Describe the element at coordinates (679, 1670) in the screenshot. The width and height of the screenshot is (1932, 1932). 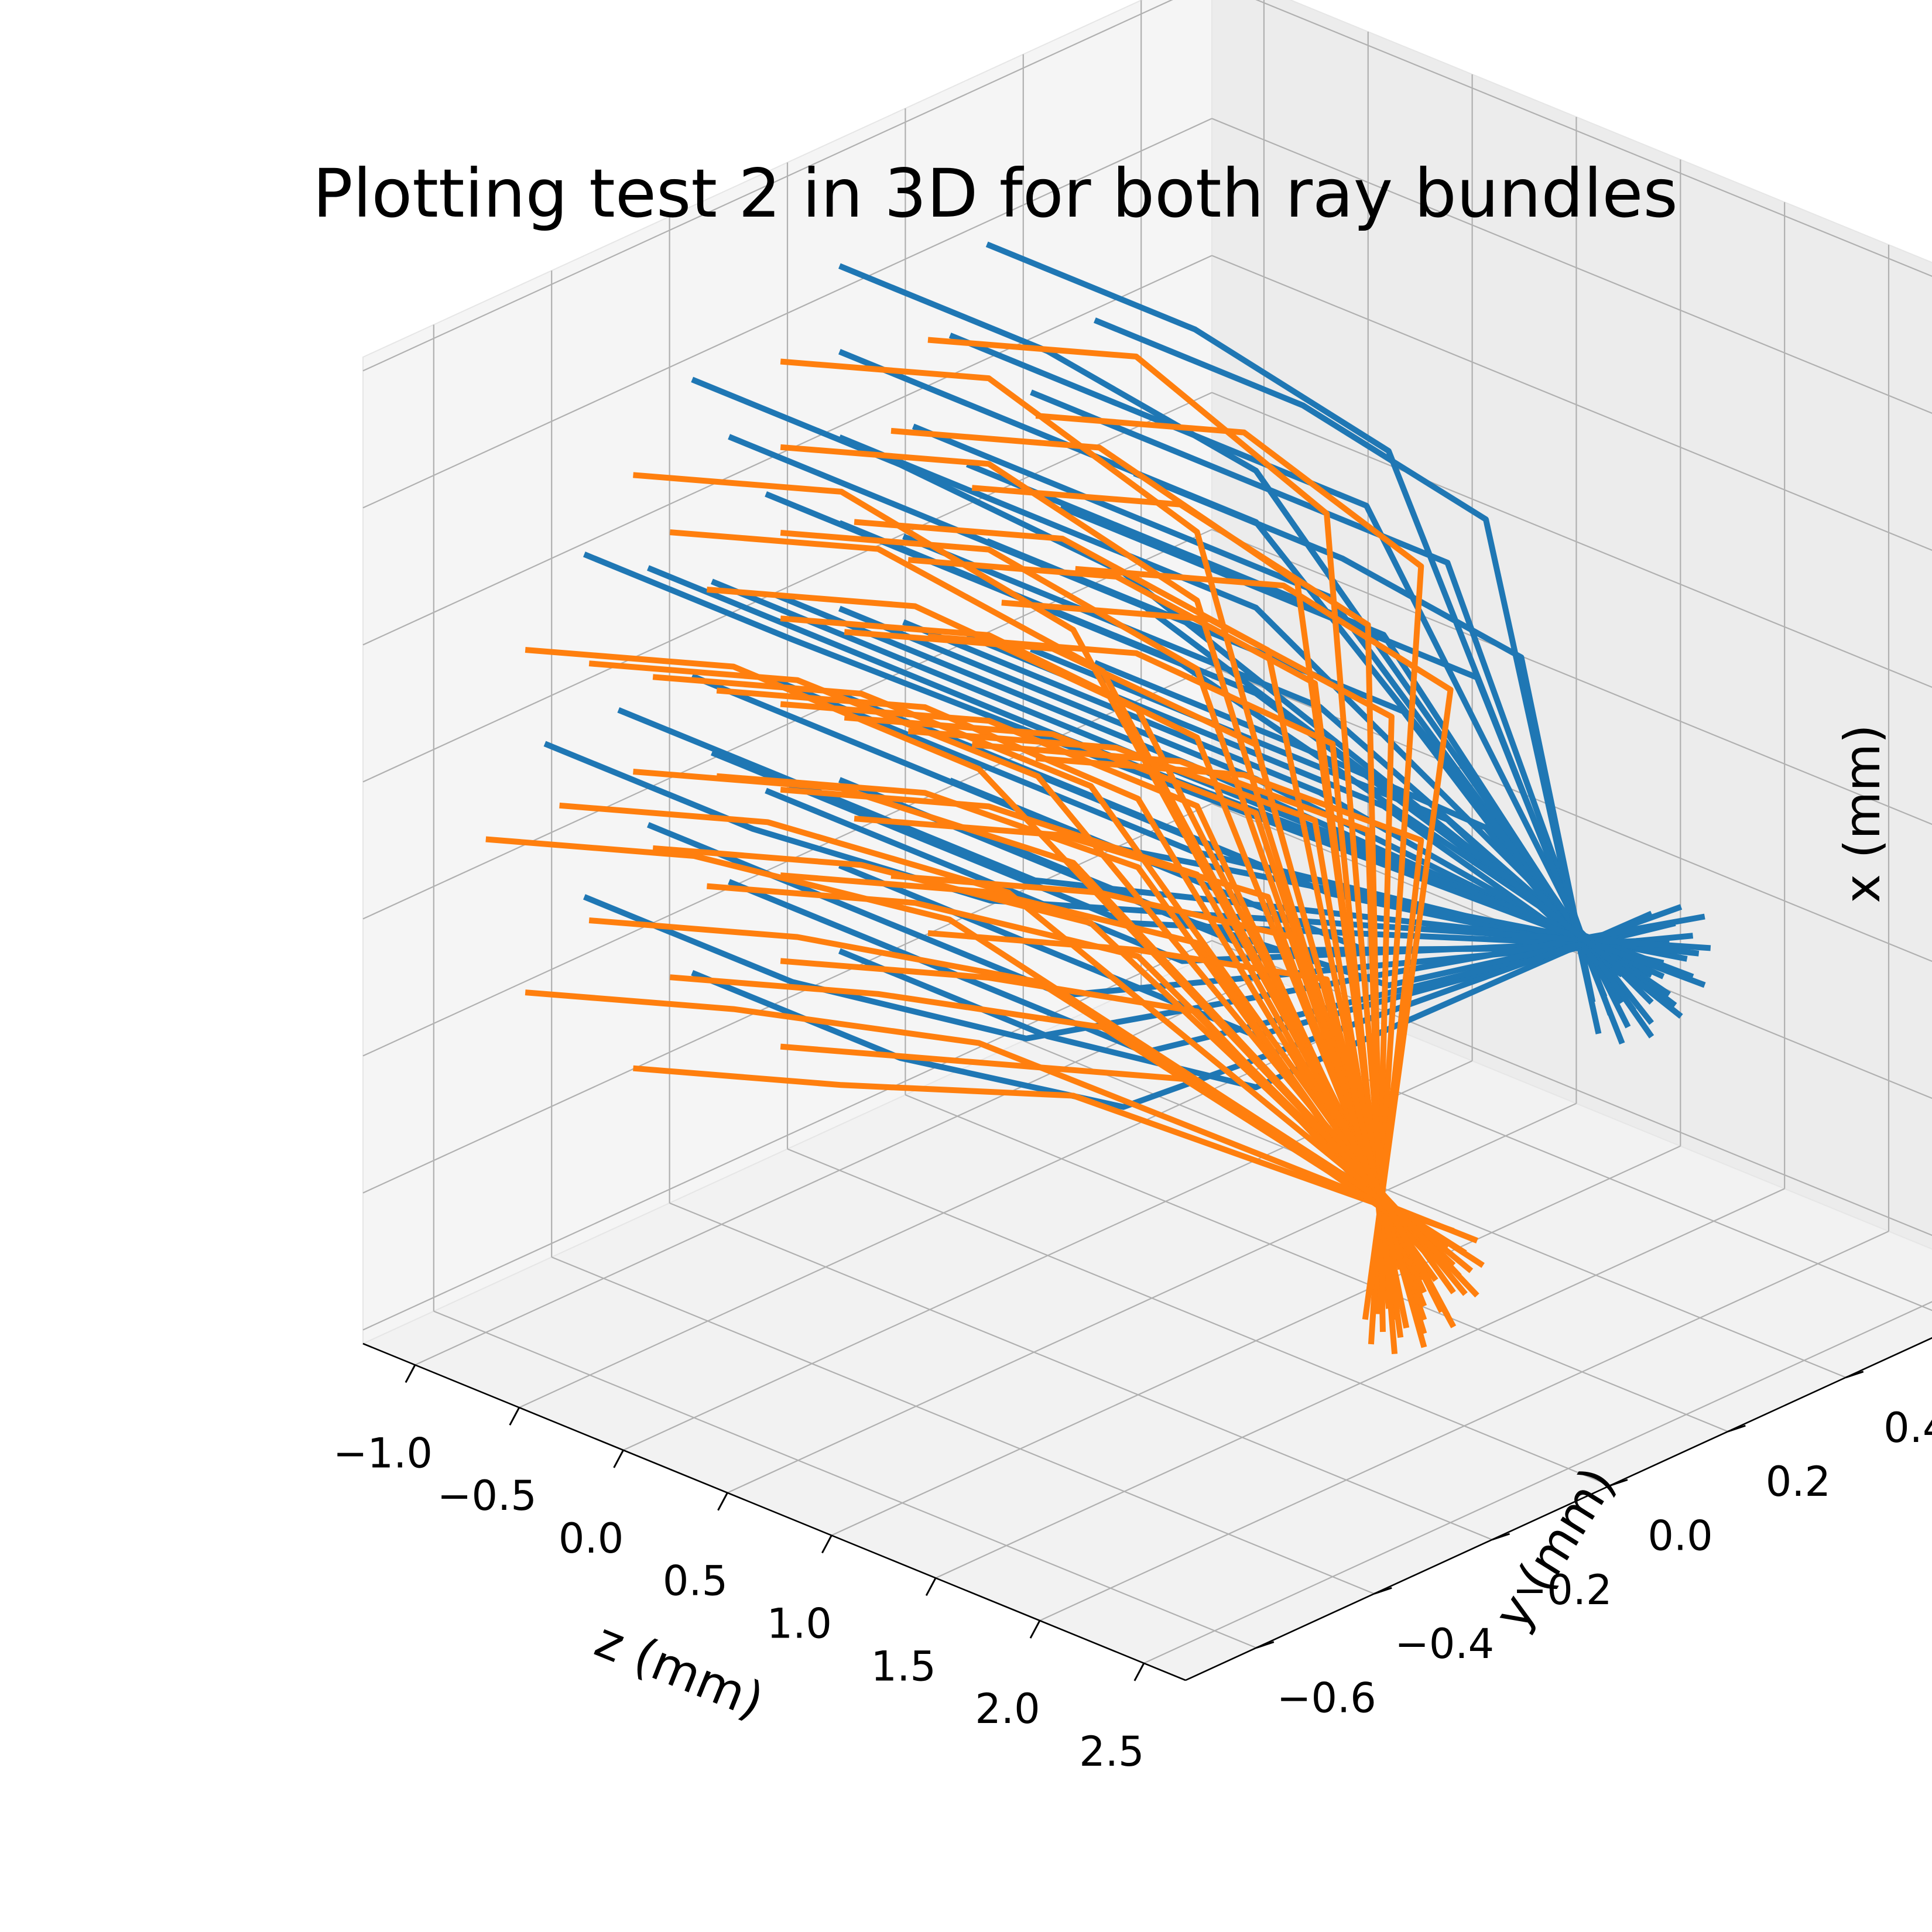
I see `z-axis-label: z (mm)` at that location.